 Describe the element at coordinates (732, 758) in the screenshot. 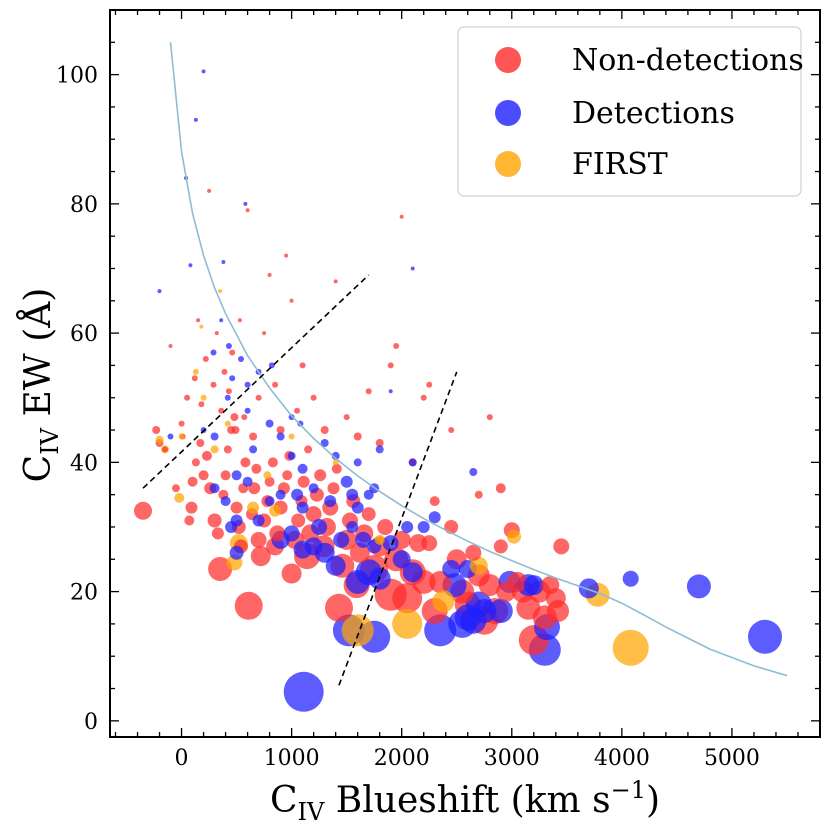

I see `x-tick-label: 5000` at that location.